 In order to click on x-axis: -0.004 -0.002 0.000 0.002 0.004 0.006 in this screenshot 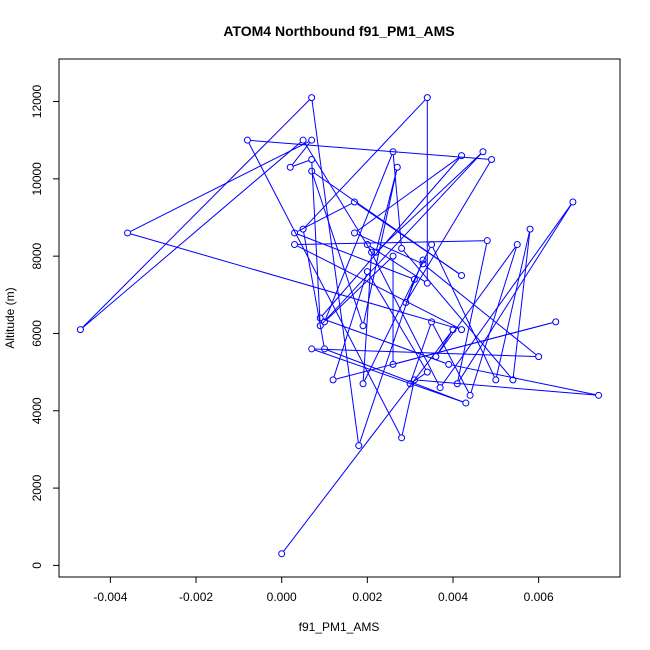, I will do `click(323, 590)`.